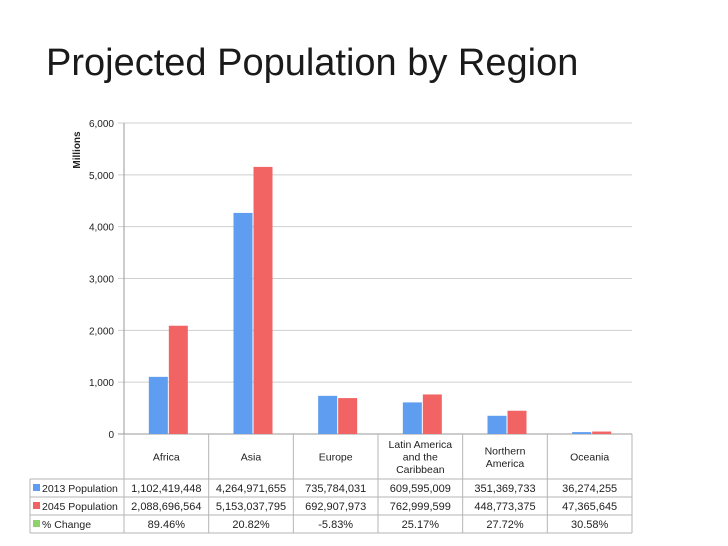 This screenshot has height=546, width=728. Describe the element at coordinates (420, 470) in the screenshot. I see `category-label: Caribbean` at that location.